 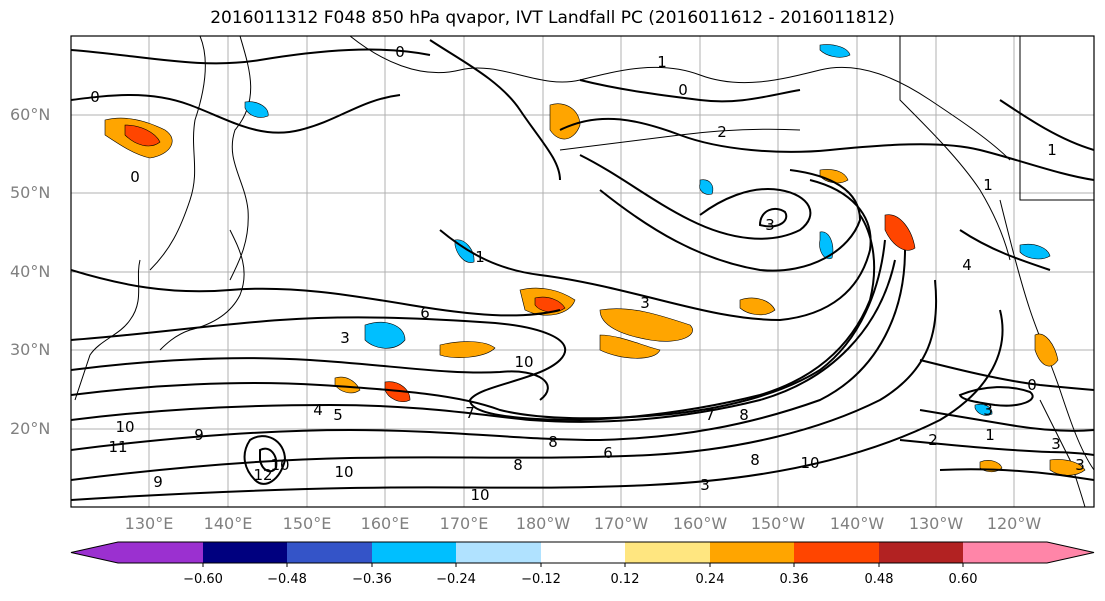 I want to click on colorbar-tick-label: −0.12, so click(x=541, y=579).